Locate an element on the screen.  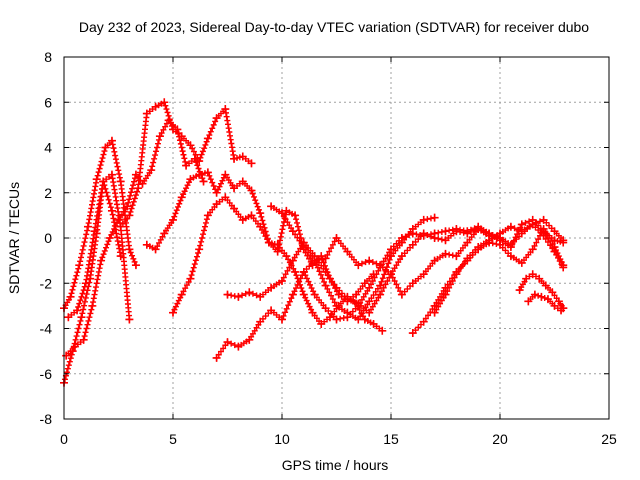
y-tick-label: 0 is located at coordinates (48, 238).